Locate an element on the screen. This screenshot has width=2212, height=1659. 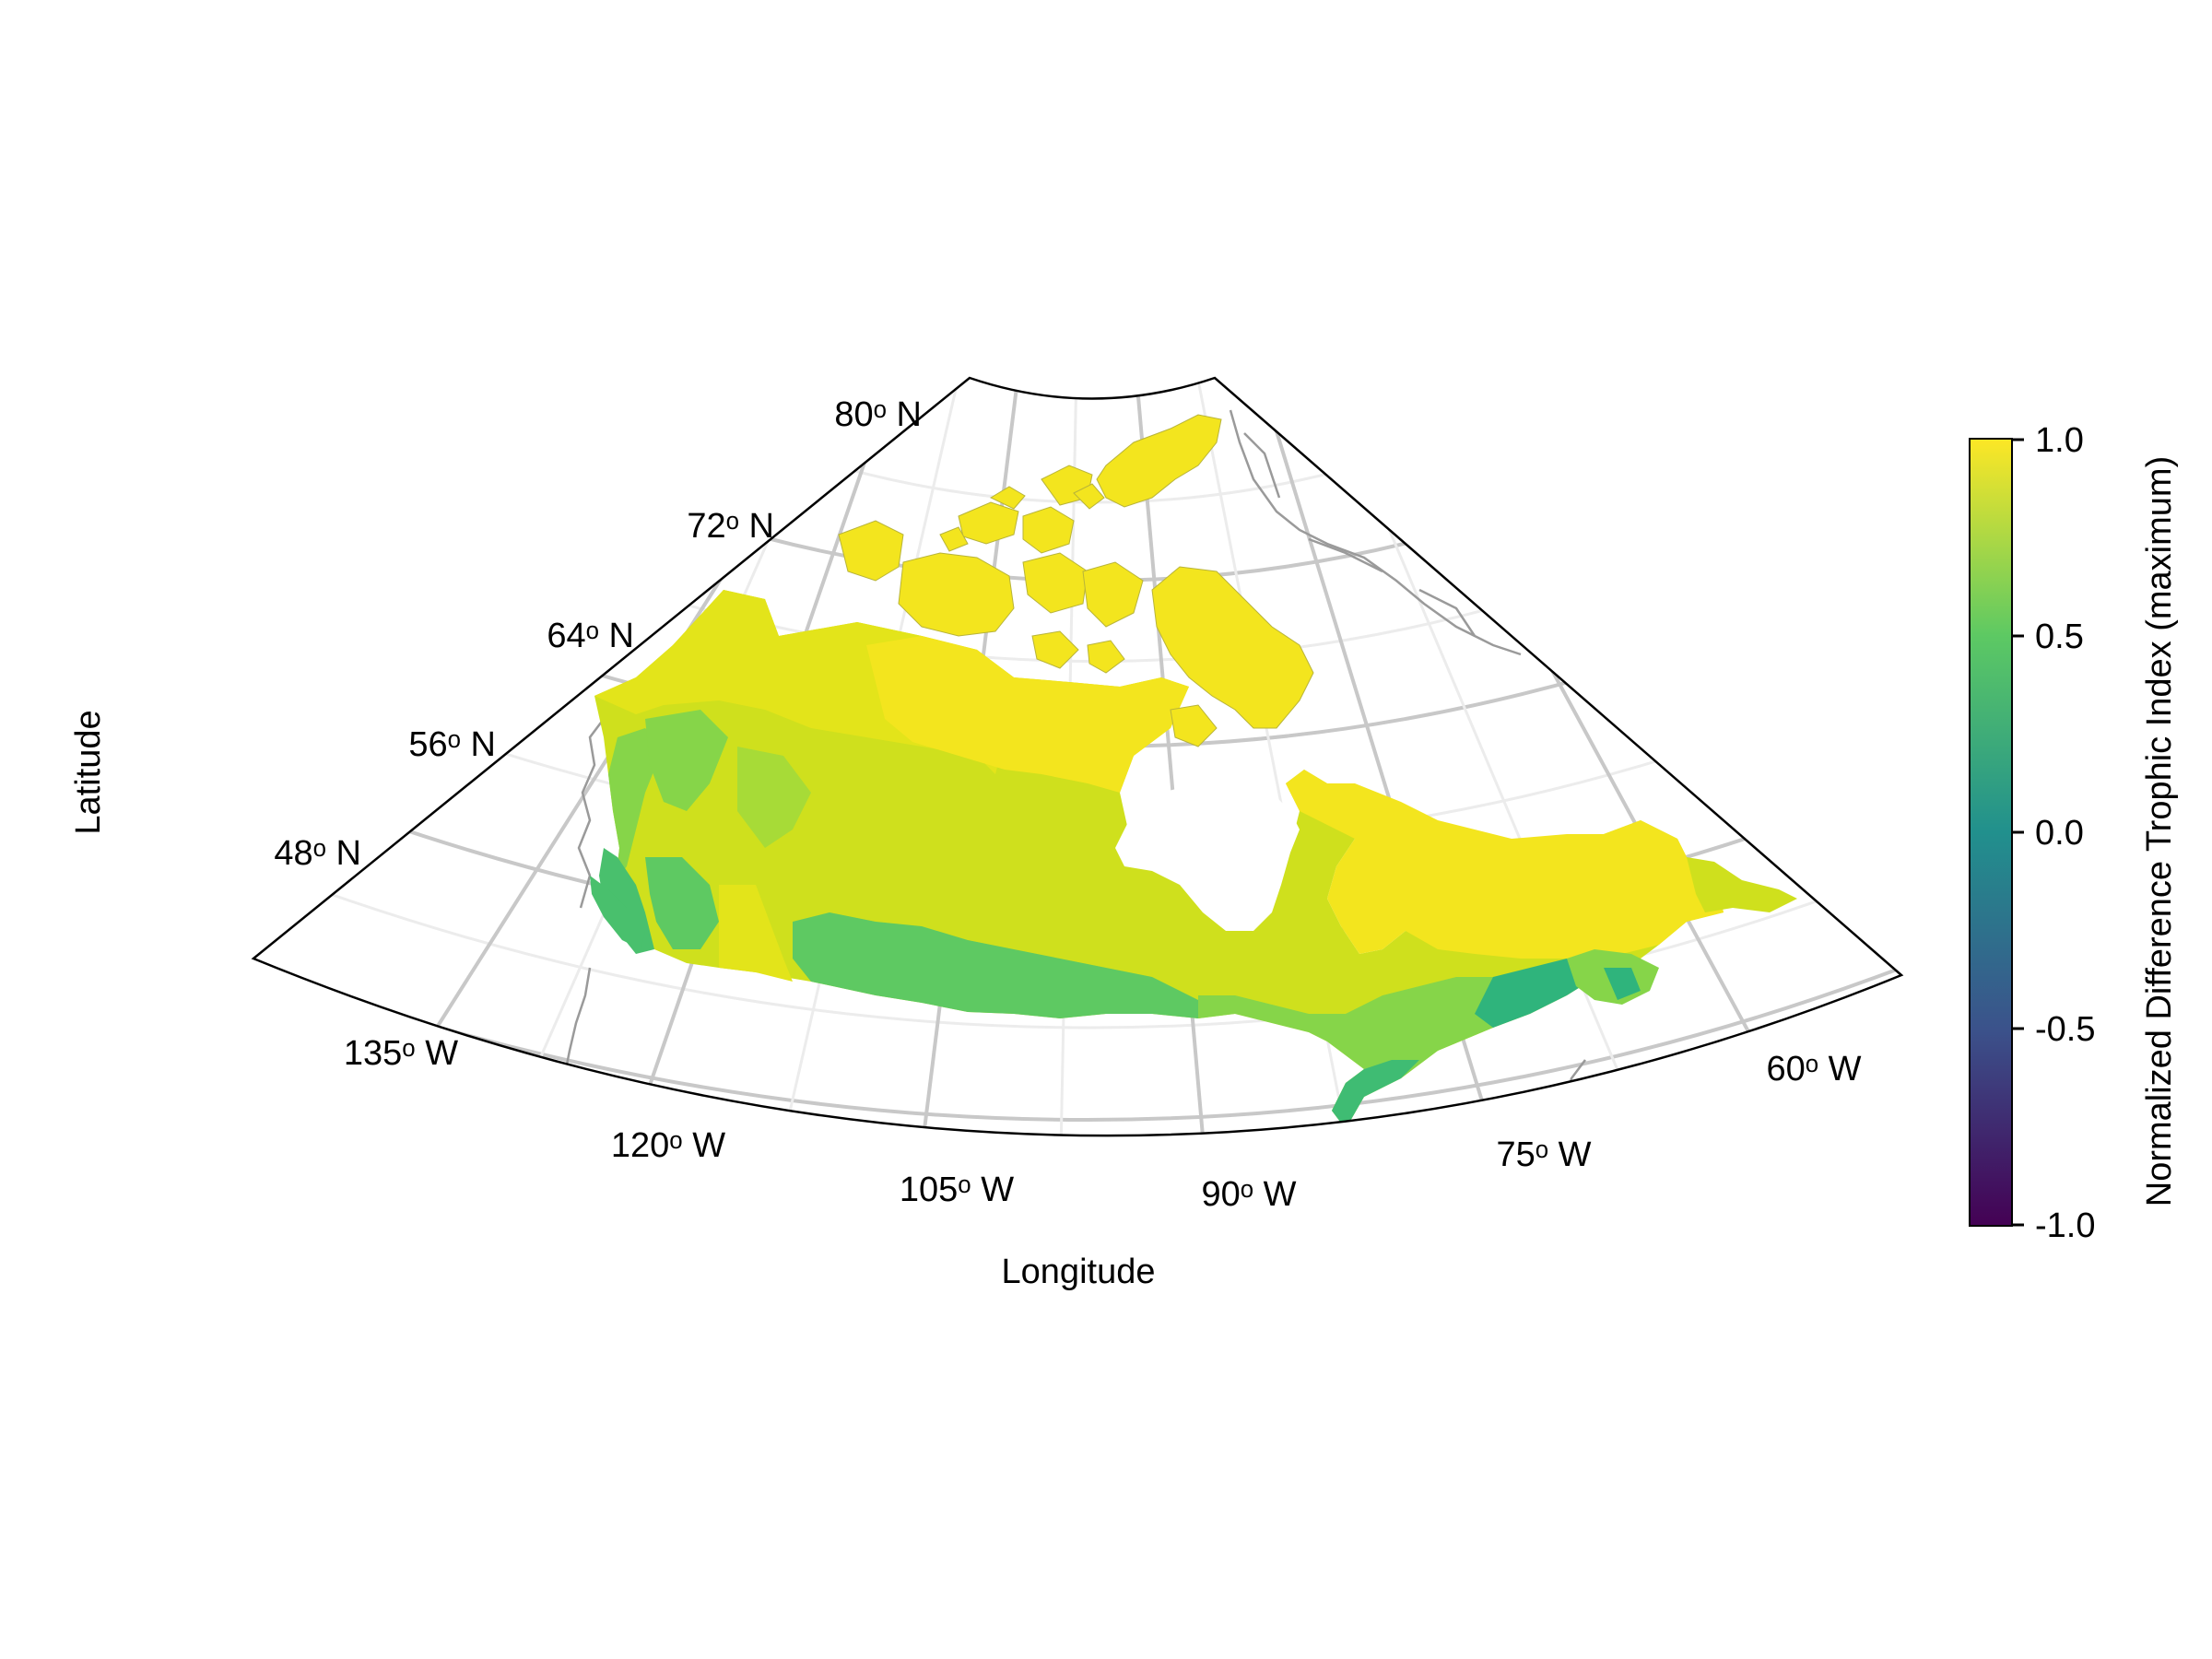
parallel-48n is located at coordinates (1077, 1044).